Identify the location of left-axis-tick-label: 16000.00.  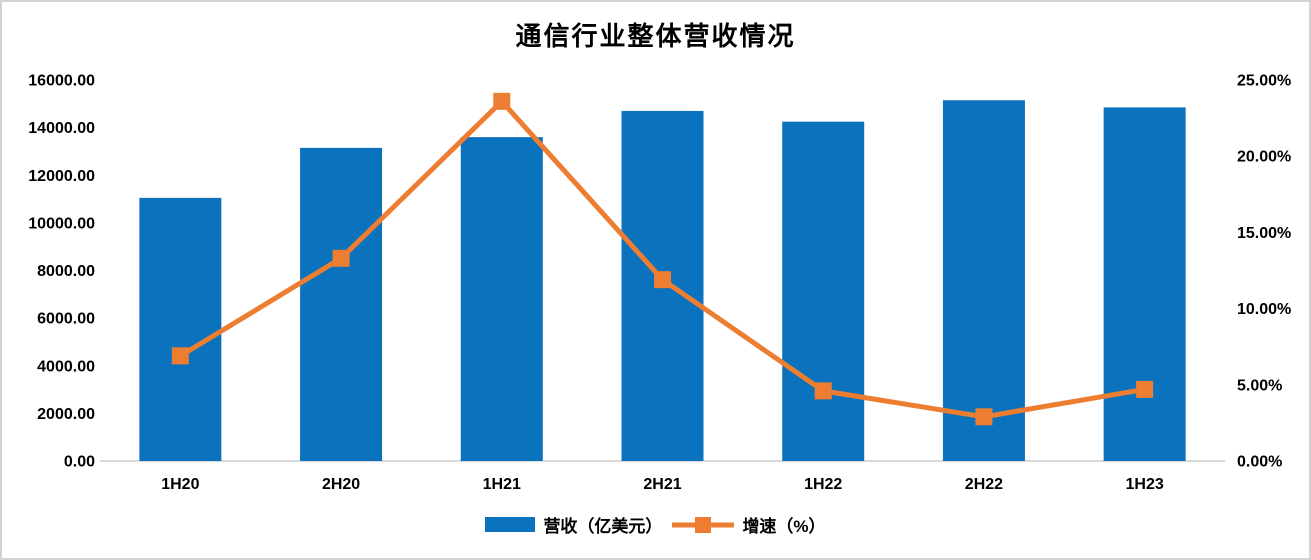
(61, 81).